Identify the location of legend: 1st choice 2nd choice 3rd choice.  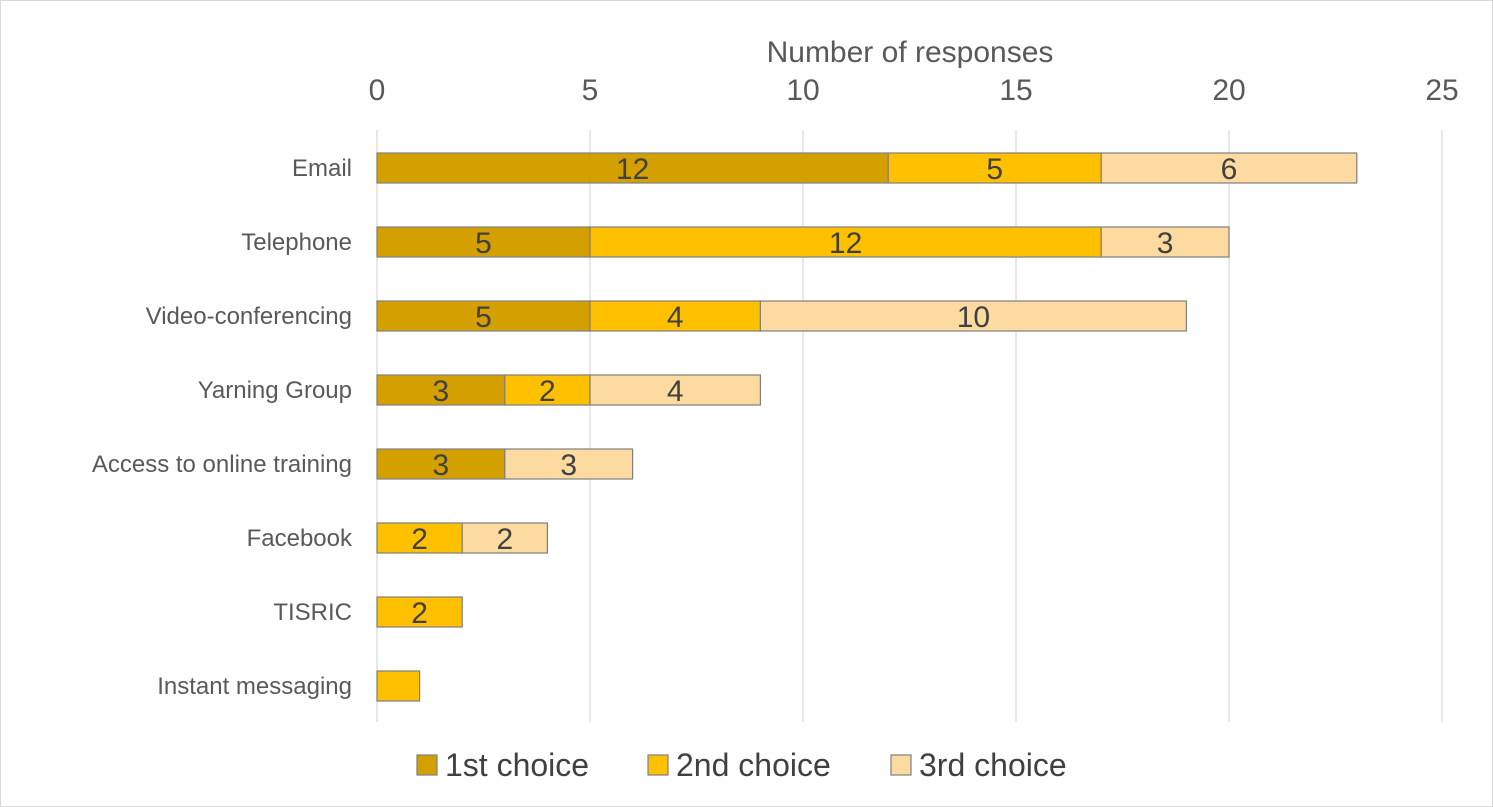
(741, 765).